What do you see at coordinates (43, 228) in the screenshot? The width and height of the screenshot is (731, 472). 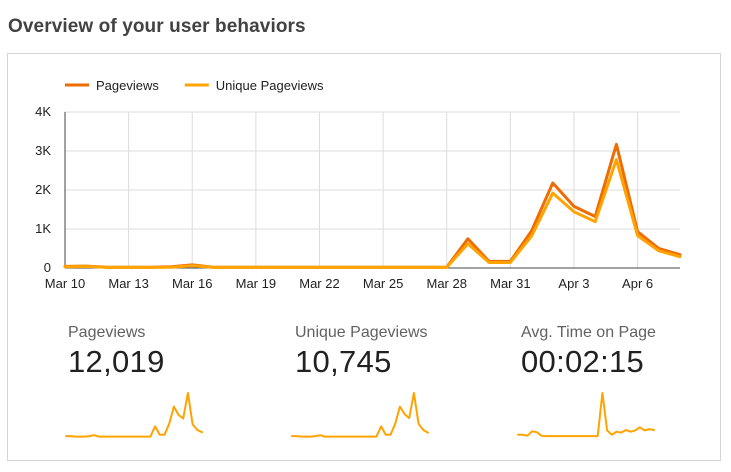 I see `y-tick-label: 1K` at bounding box center [43, 228].